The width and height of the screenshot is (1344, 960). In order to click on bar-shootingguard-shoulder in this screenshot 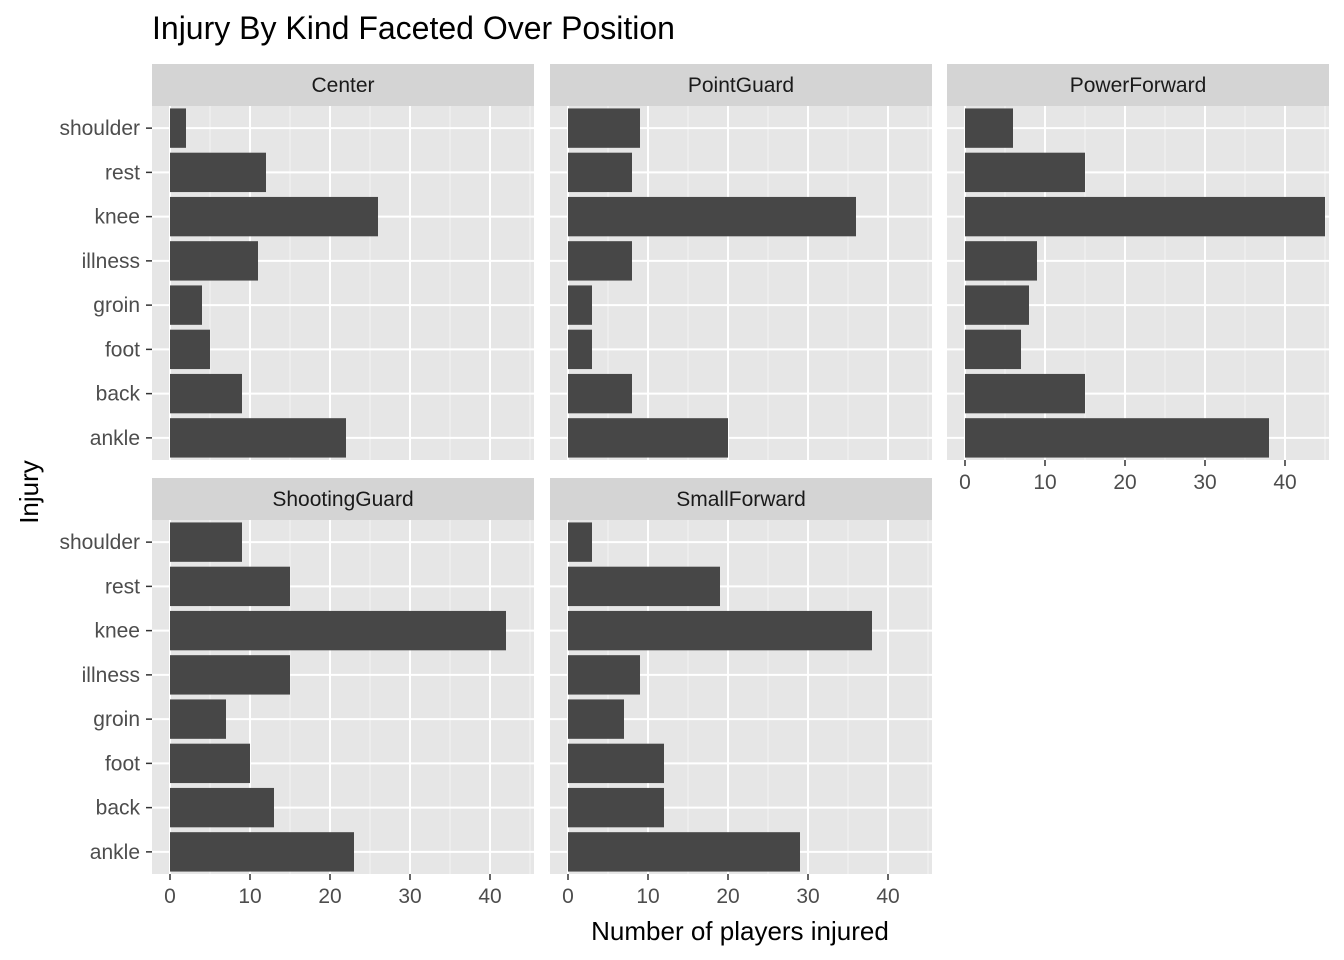, I will do `click(206, 542)`.